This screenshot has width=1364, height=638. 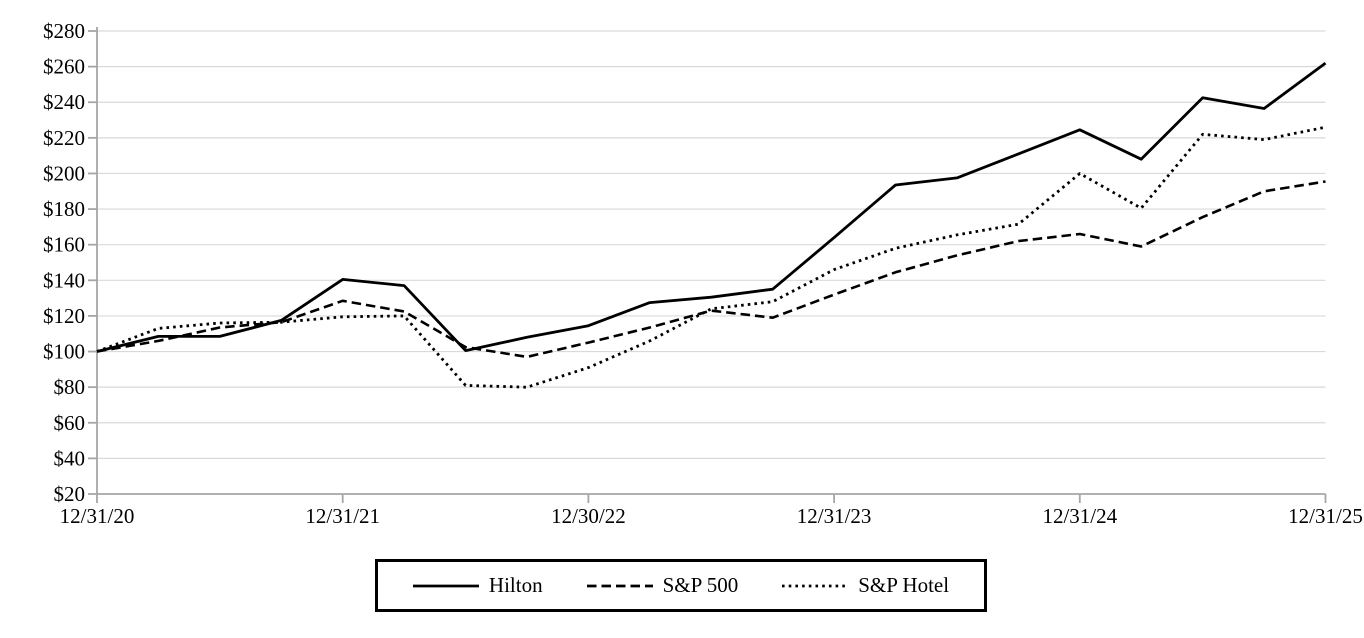 I want to click on legend-item-sp500: S&P 500, so click(x=662, y=585).